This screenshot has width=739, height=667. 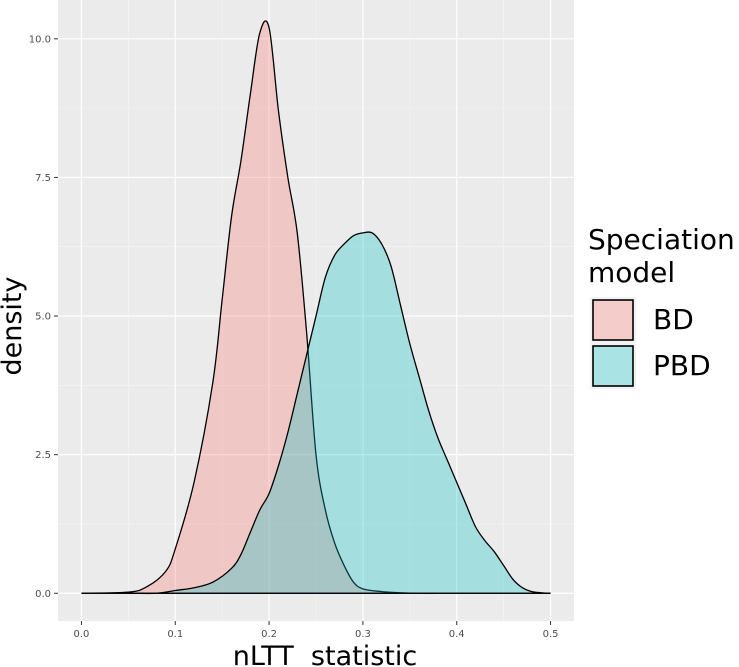 I want to click on x-axis: 0.0 0.1 0.2 0.3 0.4 0.5, so click(x=316, y=630).